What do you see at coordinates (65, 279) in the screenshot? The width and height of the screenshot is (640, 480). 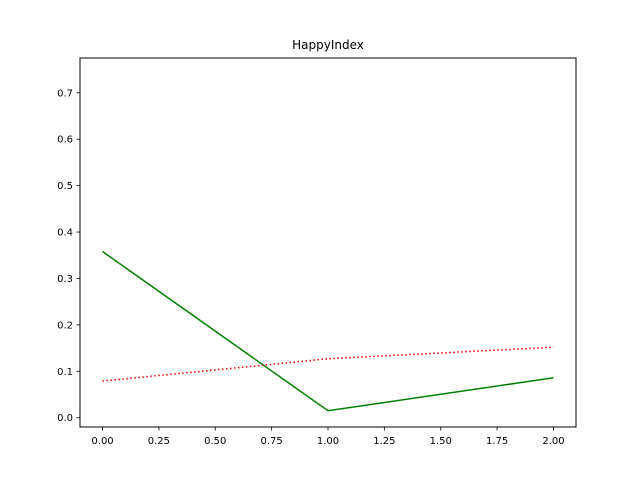 I see `y-tick-label: 0.3` at bounding box center [65, 279].